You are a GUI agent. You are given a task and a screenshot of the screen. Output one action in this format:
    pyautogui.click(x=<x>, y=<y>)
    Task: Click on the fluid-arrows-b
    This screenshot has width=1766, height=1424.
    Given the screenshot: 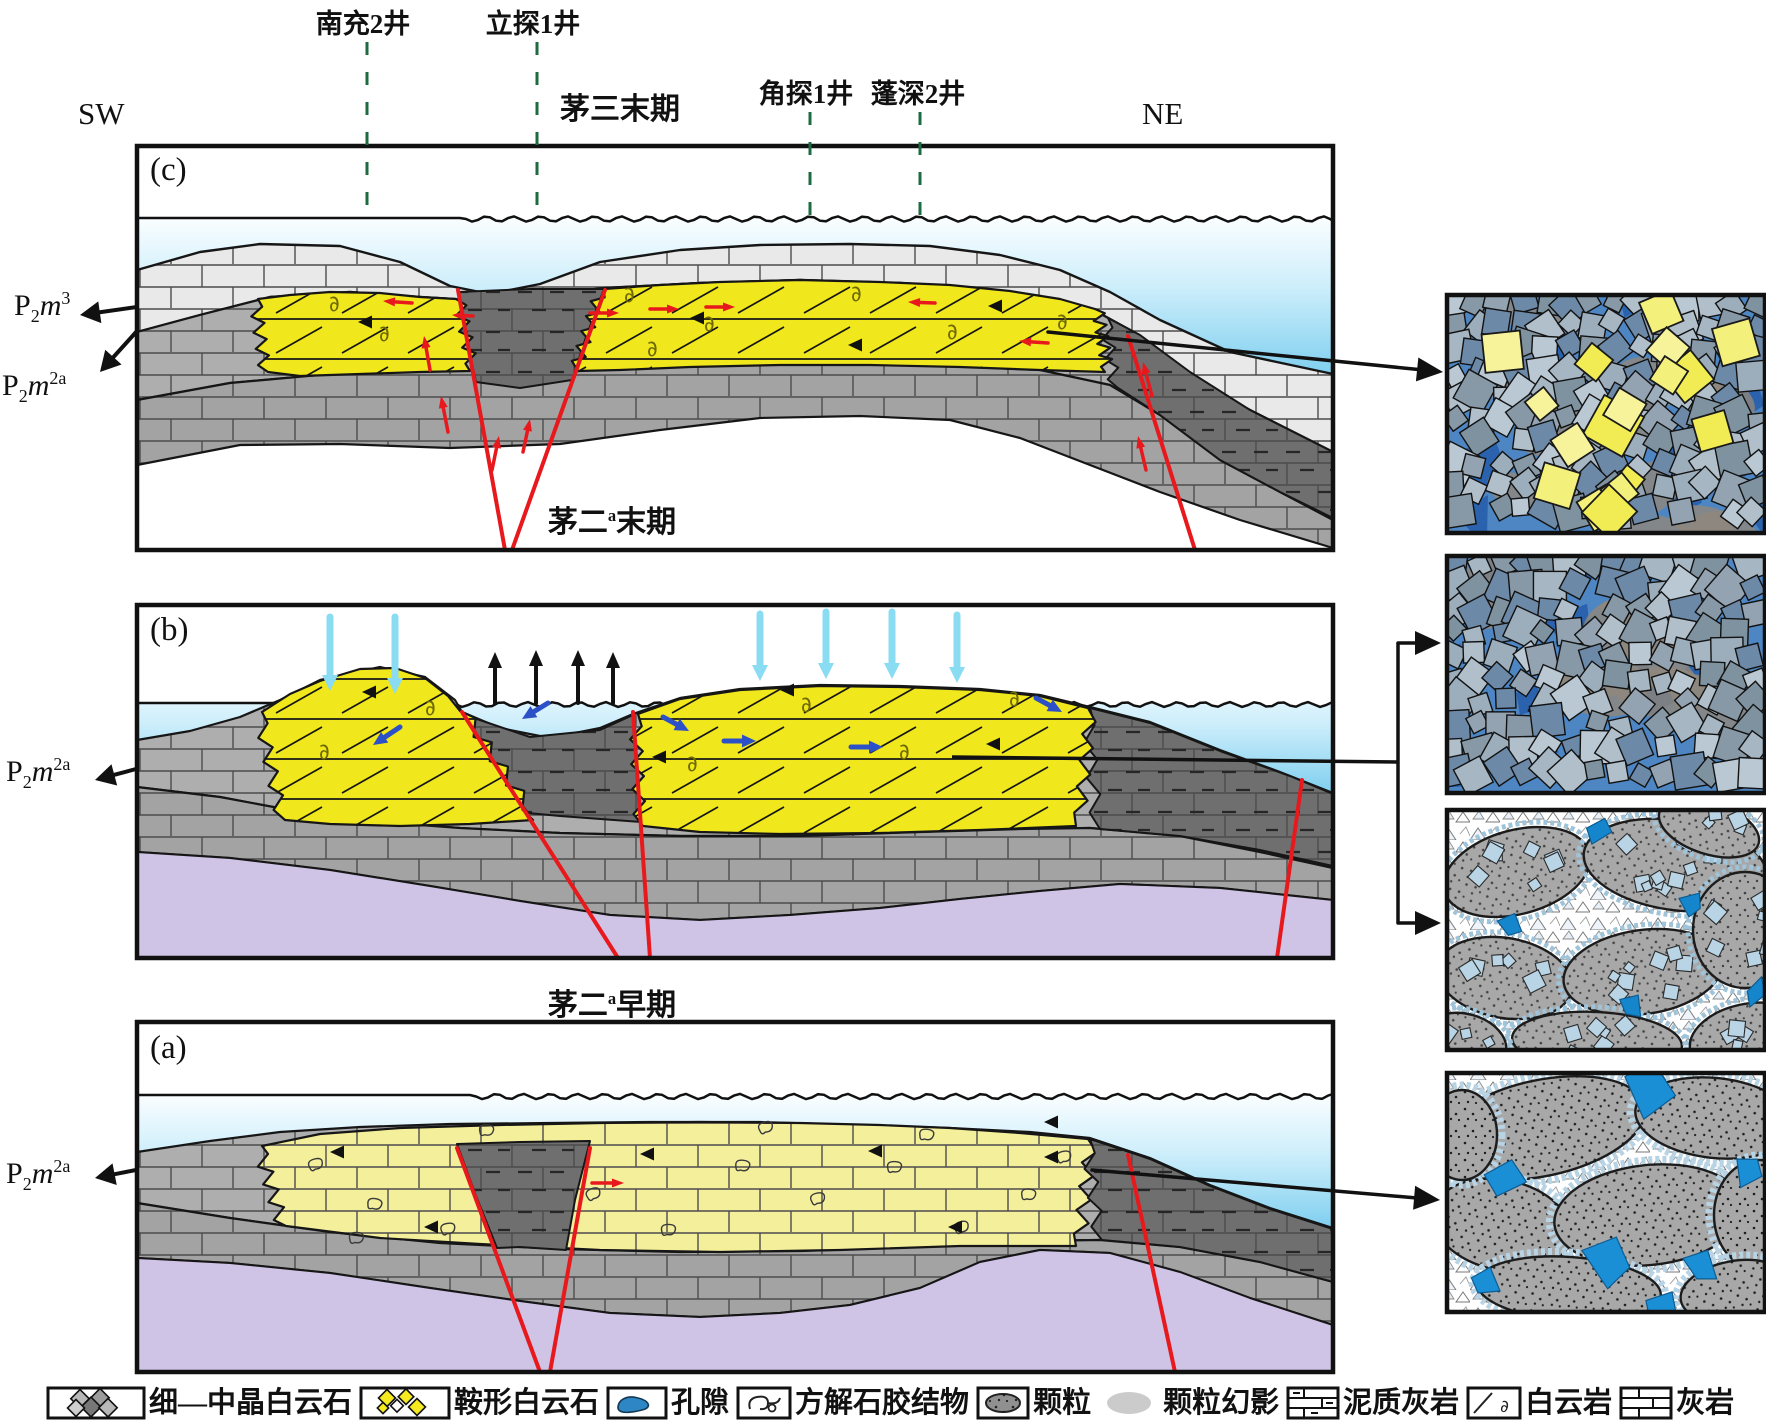 What is the action you would take?
    pyautogui.click(x=692, y=681)
    